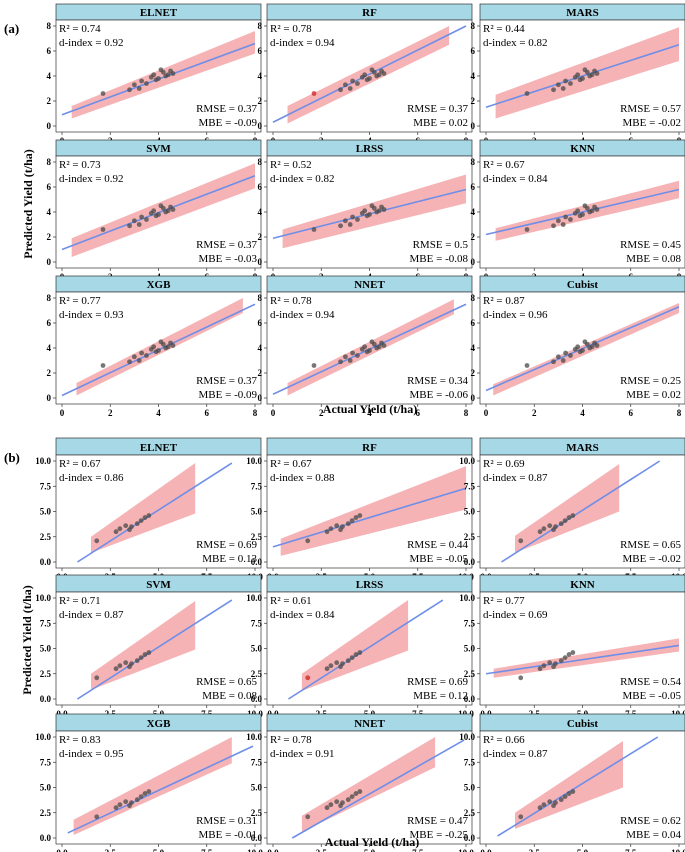 Image resolution: width=685 pixels, height=852 pixels. I want to click on x-tick-label: 2, so click(110, 413).